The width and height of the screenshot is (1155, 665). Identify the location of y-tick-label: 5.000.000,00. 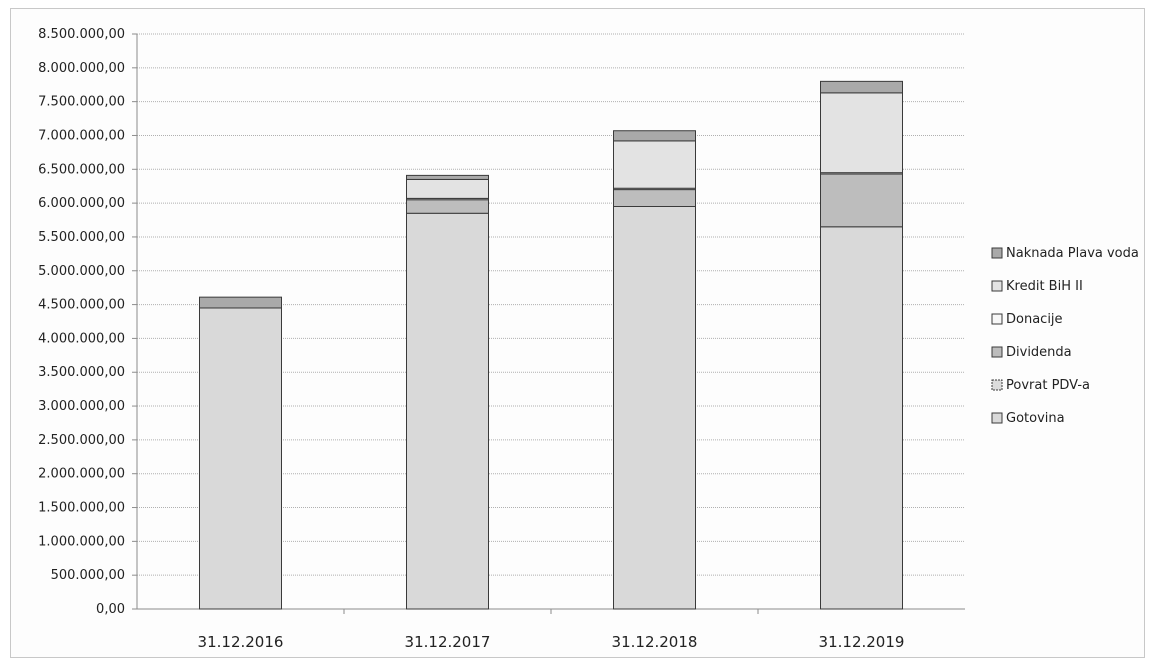
(81, 271).